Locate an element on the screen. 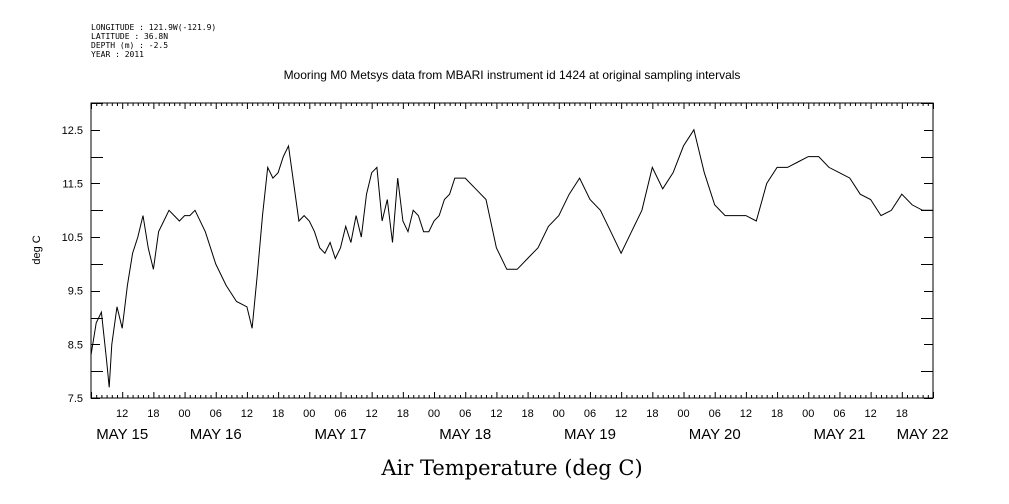 Image resolution: width=1009 pixels, height=504 pixels. x-date-label: MAY 16 is located at coordinates (216, 434).